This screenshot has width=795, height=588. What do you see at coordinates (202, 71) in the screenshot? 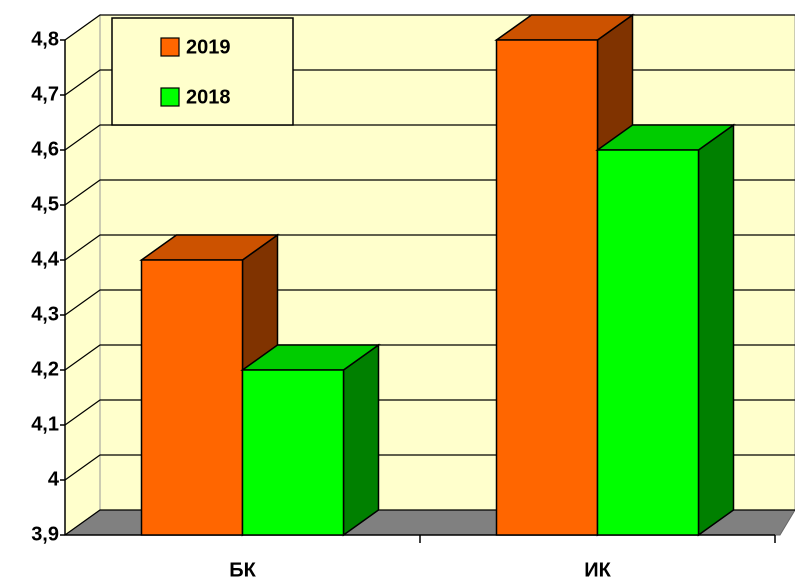
I see `legend-box` at bounding box center [202, 71].